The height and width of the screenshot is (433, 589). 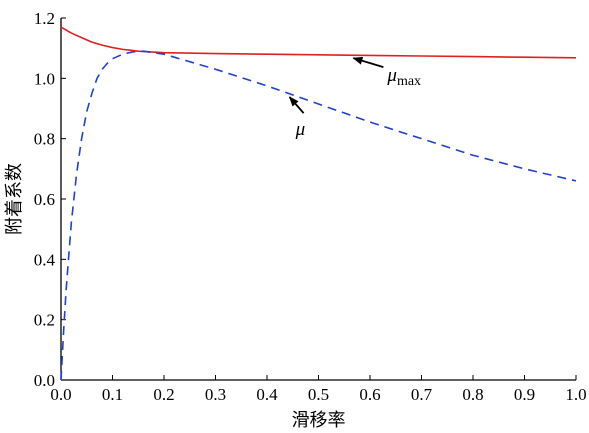 I want to click on x-tick-label: 0.0, so click(x=60, y=394).